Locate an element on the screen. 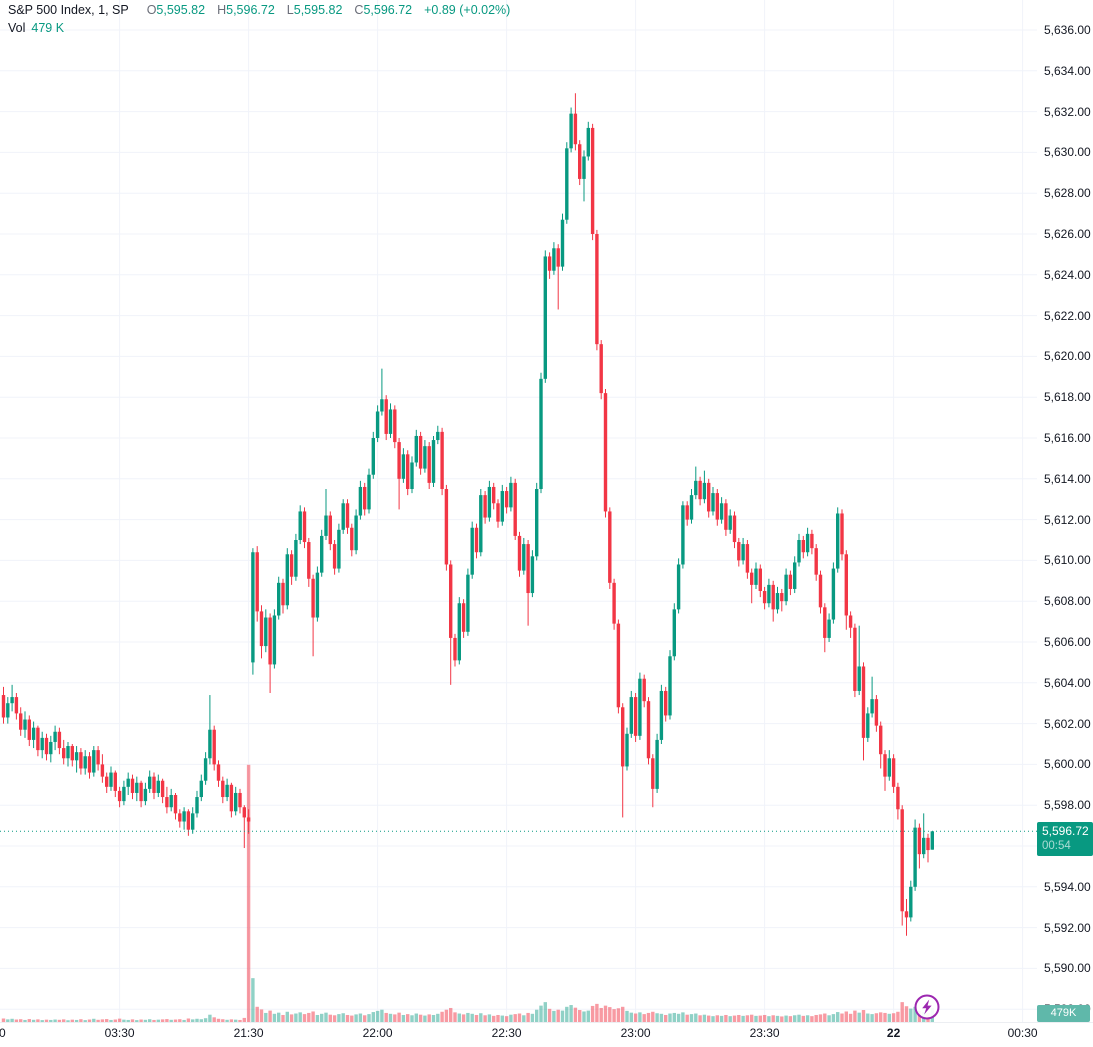 This screenshot has width=1093, height=1047. price-axis-label: 5,608.00 is located at coordinates (1067, 601).